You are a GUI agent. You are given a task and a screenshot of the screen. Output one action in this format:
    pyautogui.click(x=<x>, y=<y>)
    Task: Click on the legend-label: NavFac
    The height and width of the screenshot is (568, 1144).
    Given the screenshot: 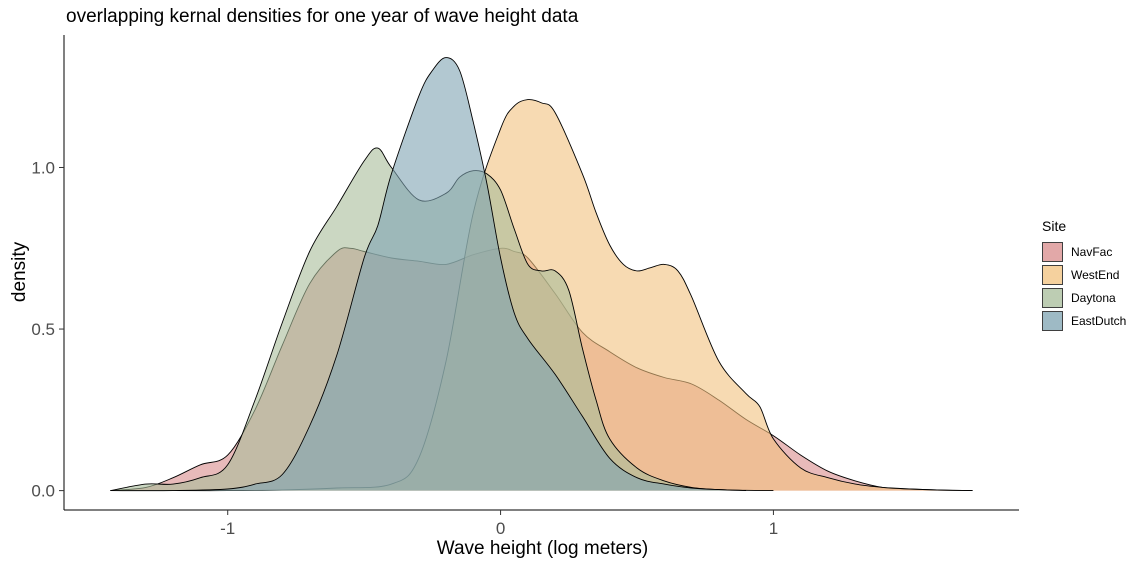 What is the action you would take?
    pyautogui.click(x=1092, y=251)
    